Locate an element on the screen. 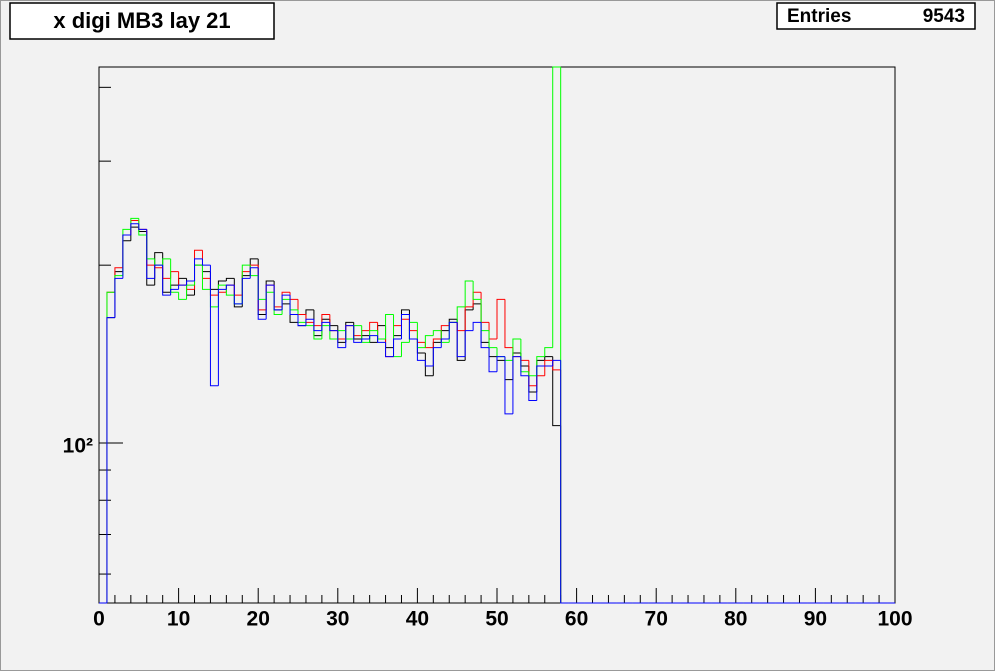 This screenshot has height=671, width=995. title-box is located at coordinates (142, 21).